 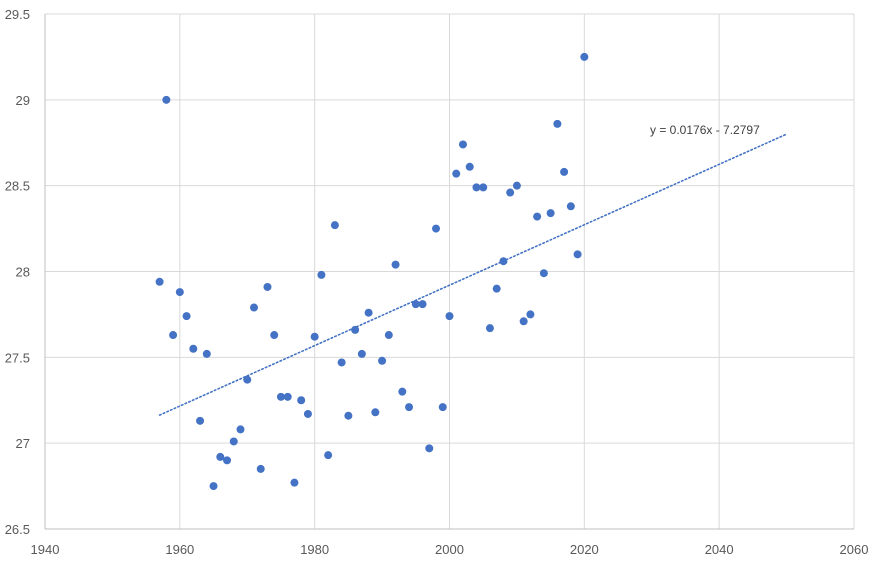 I want to click on x-axis-tick-labels: 1940 1960 1980 2000 2020 2040 2060, so click(x=450, y=549).